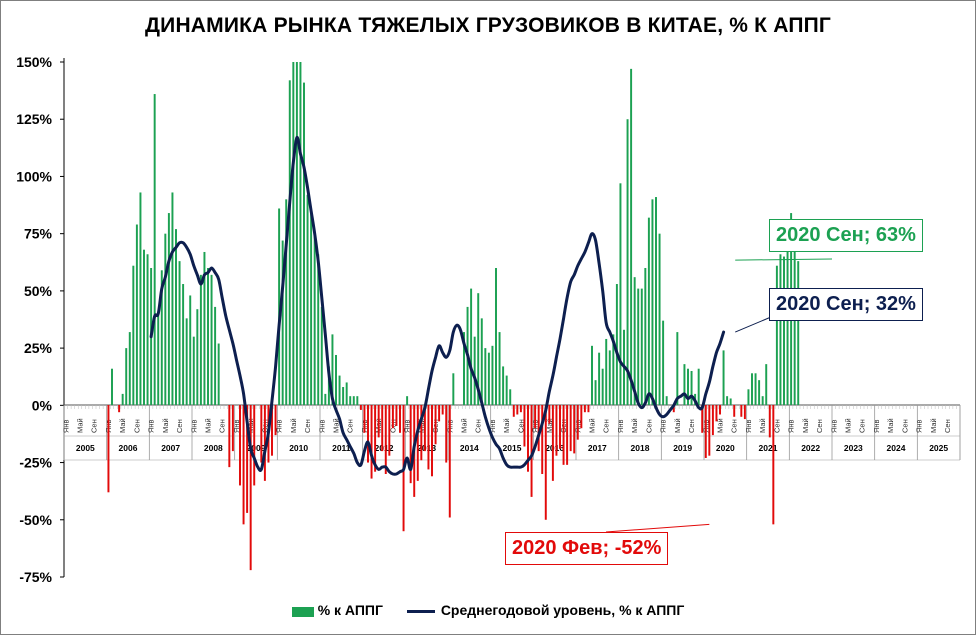 The height and width of the screenshot is (635, 976). Describe the element at coordinates (562, 610) in the screenshot. I see `legend-label-line: Среднегодовой уровень, % к АППГ` at that location.